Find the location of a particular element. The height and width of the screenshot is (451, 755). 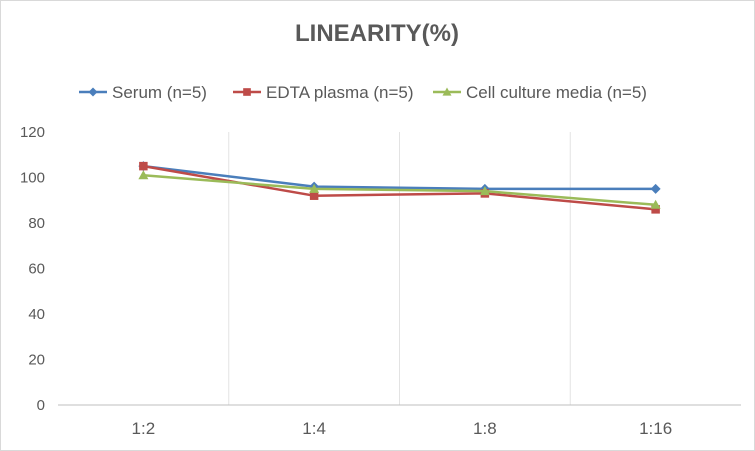

x-tick-label: 1:8 is located at coordinates (485, 428).